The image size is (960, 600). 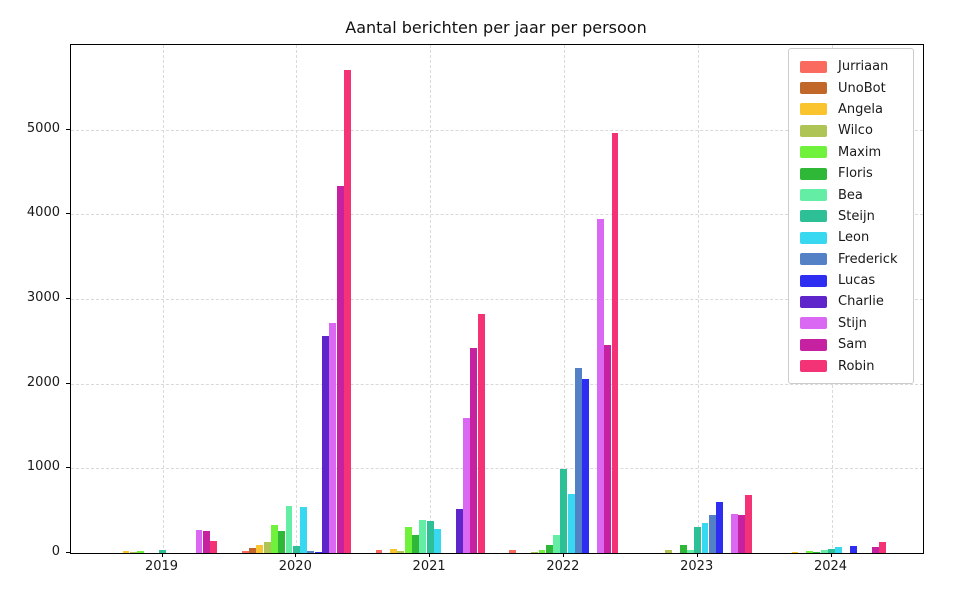 What do you see at coordinates (141, 551) in the screenshot?
I see `bar-maxim-2019` at bounding box center [141, 551].